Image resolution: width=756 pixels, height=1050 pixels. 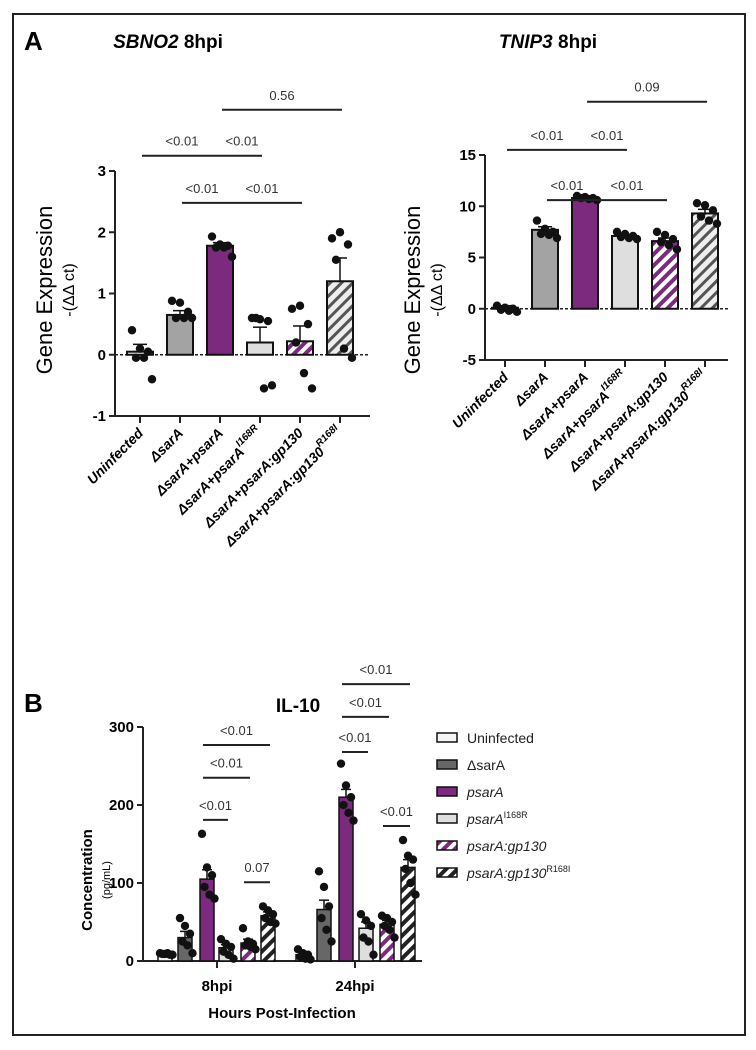 I want to click on legend-entry-text: Uninfected, so click(x=500, y=738).